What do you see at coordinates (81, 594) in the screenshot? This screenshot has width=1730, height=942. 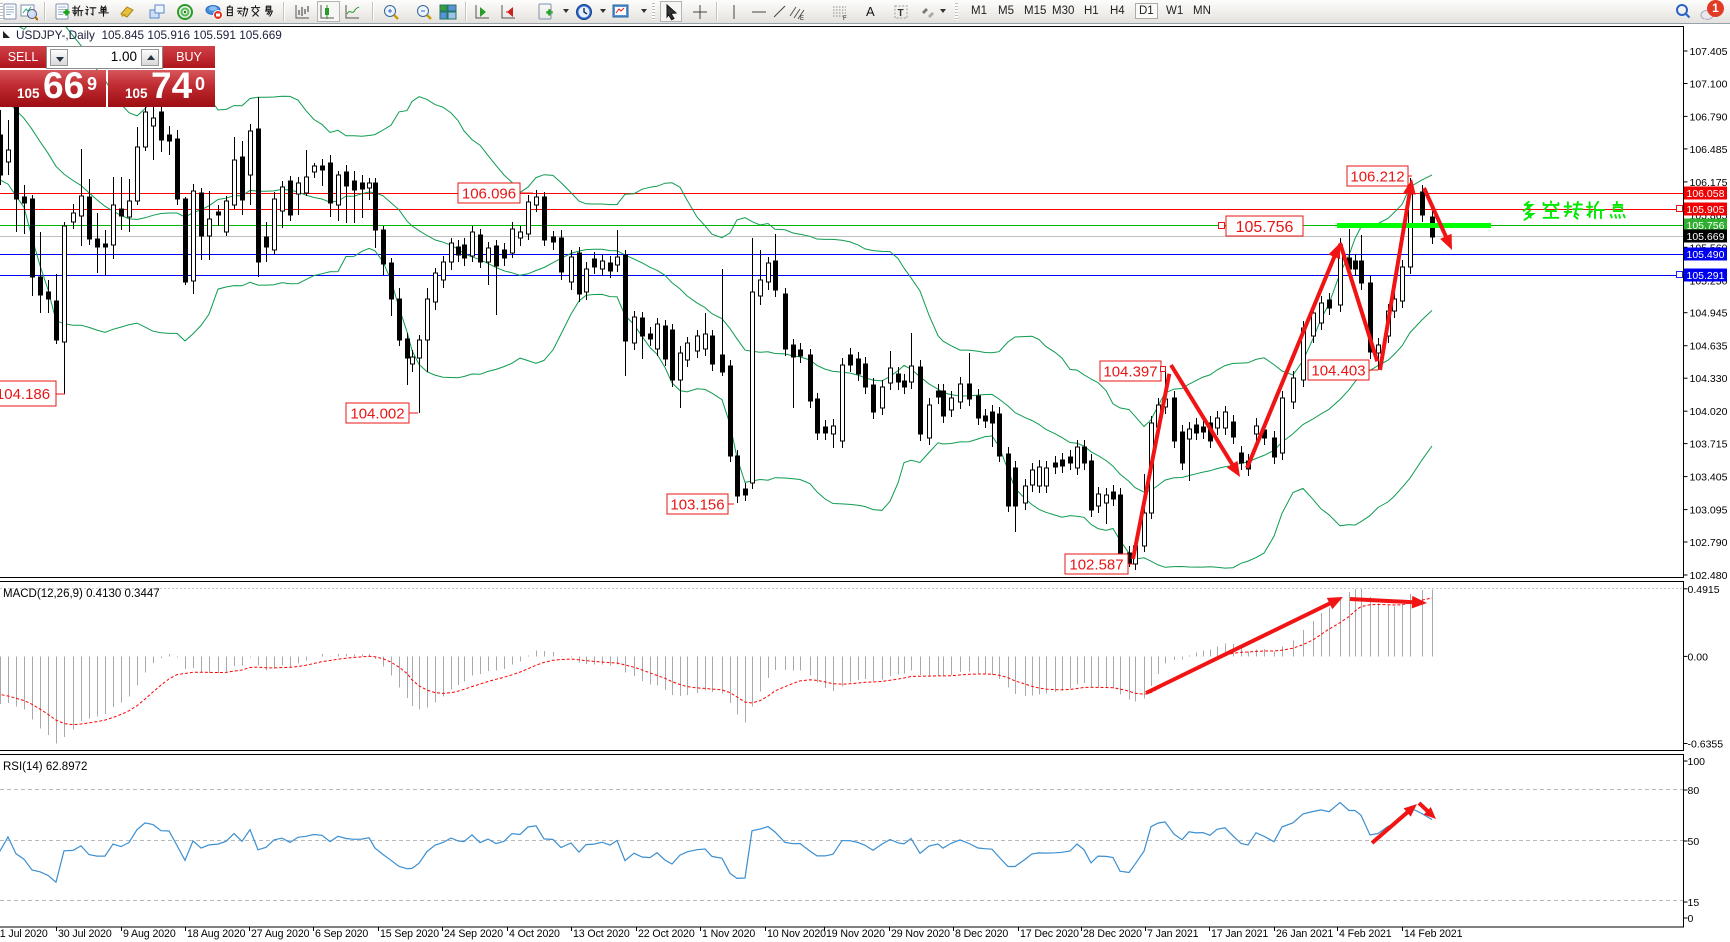 I see `svg-text: MACD(12,26,9) 0.4130 0.3447` at bounding box center [81, 594].